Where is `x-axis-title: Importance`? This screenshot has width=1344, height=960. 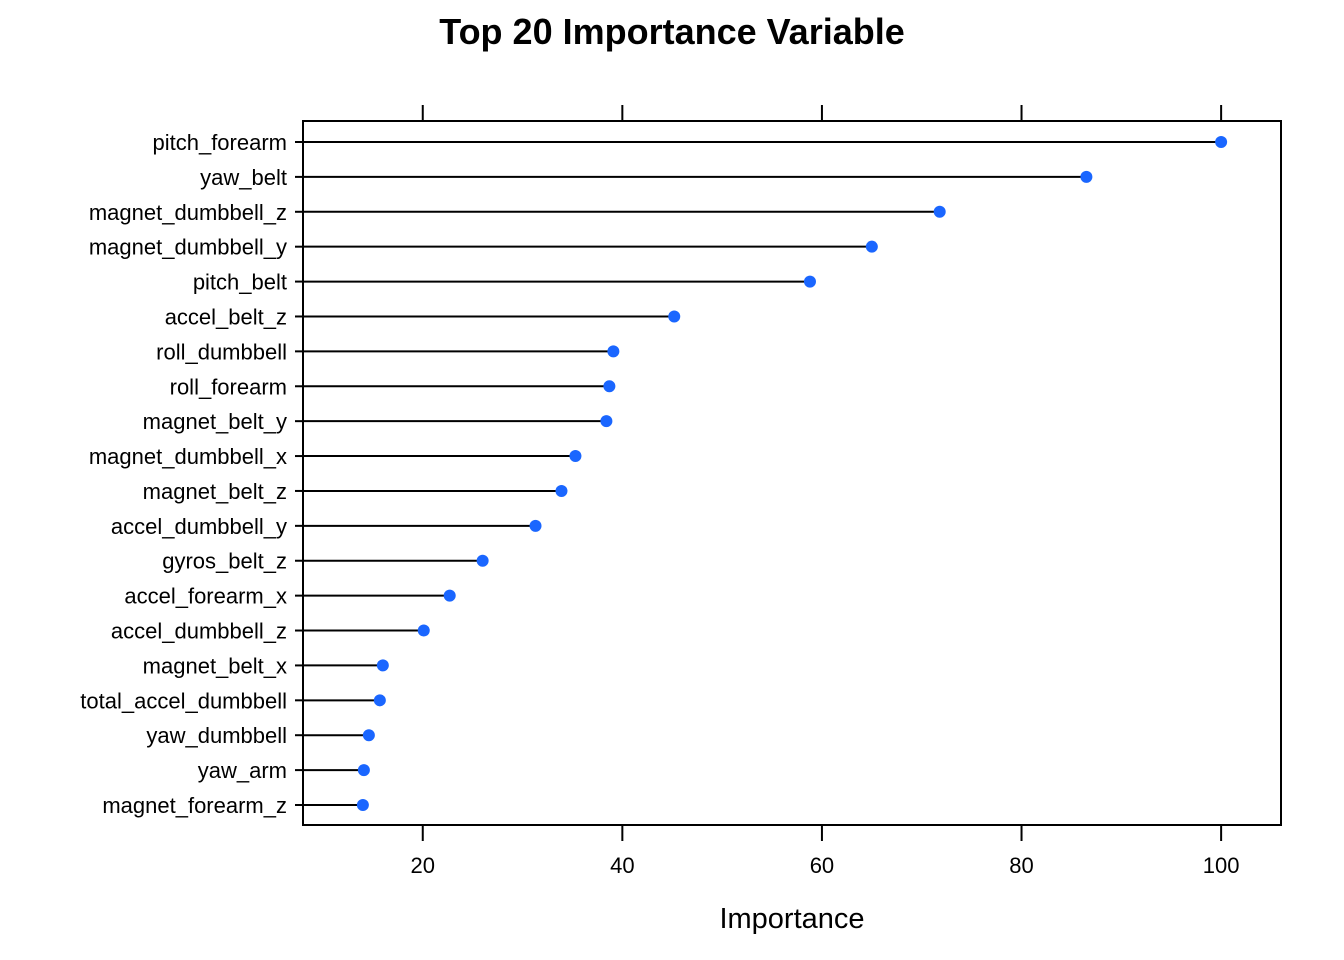
x-axis-title: Importance is located at coordinates (791, 919).